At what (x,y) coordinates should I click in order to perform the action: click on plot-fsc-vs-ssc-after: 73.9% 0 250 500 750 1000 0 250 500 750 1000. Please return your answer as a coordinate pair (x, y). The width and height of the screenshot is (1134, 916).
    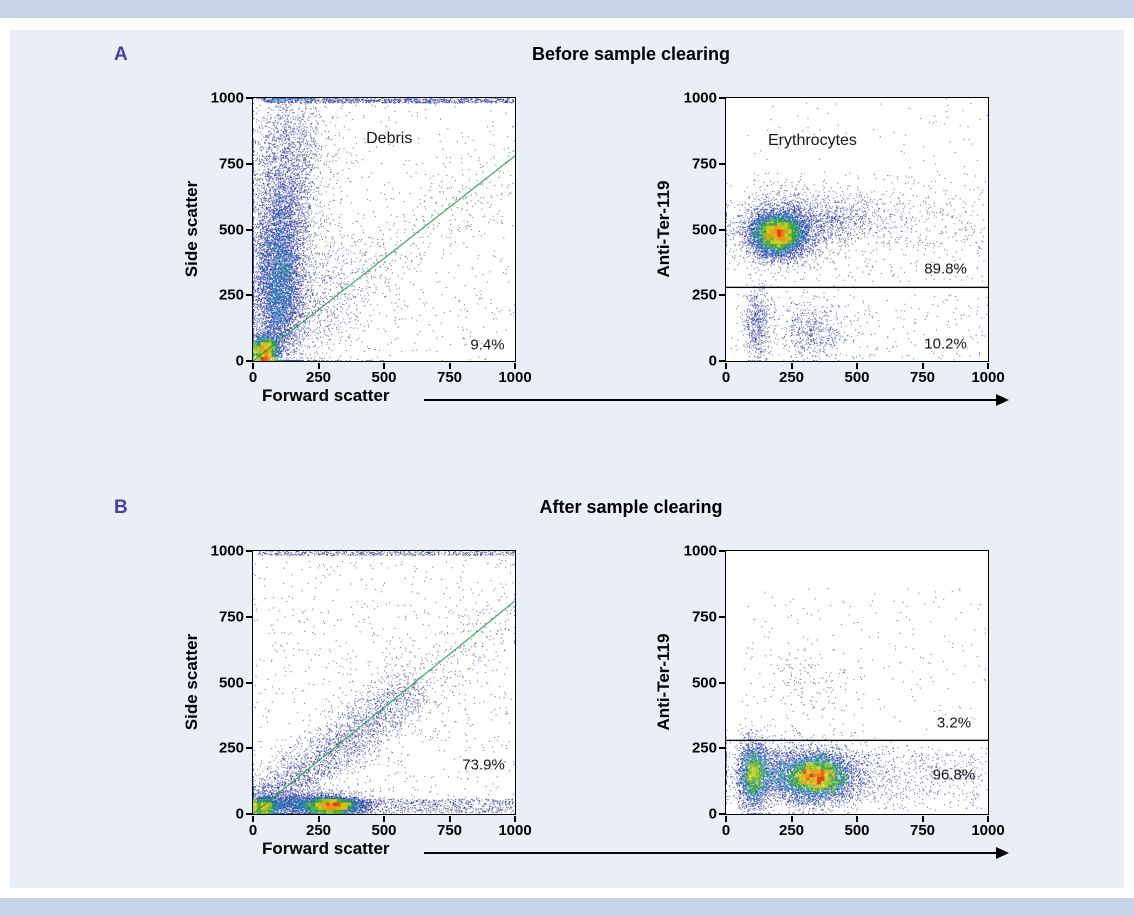
    Looking at the image, I should click on (371, 691).